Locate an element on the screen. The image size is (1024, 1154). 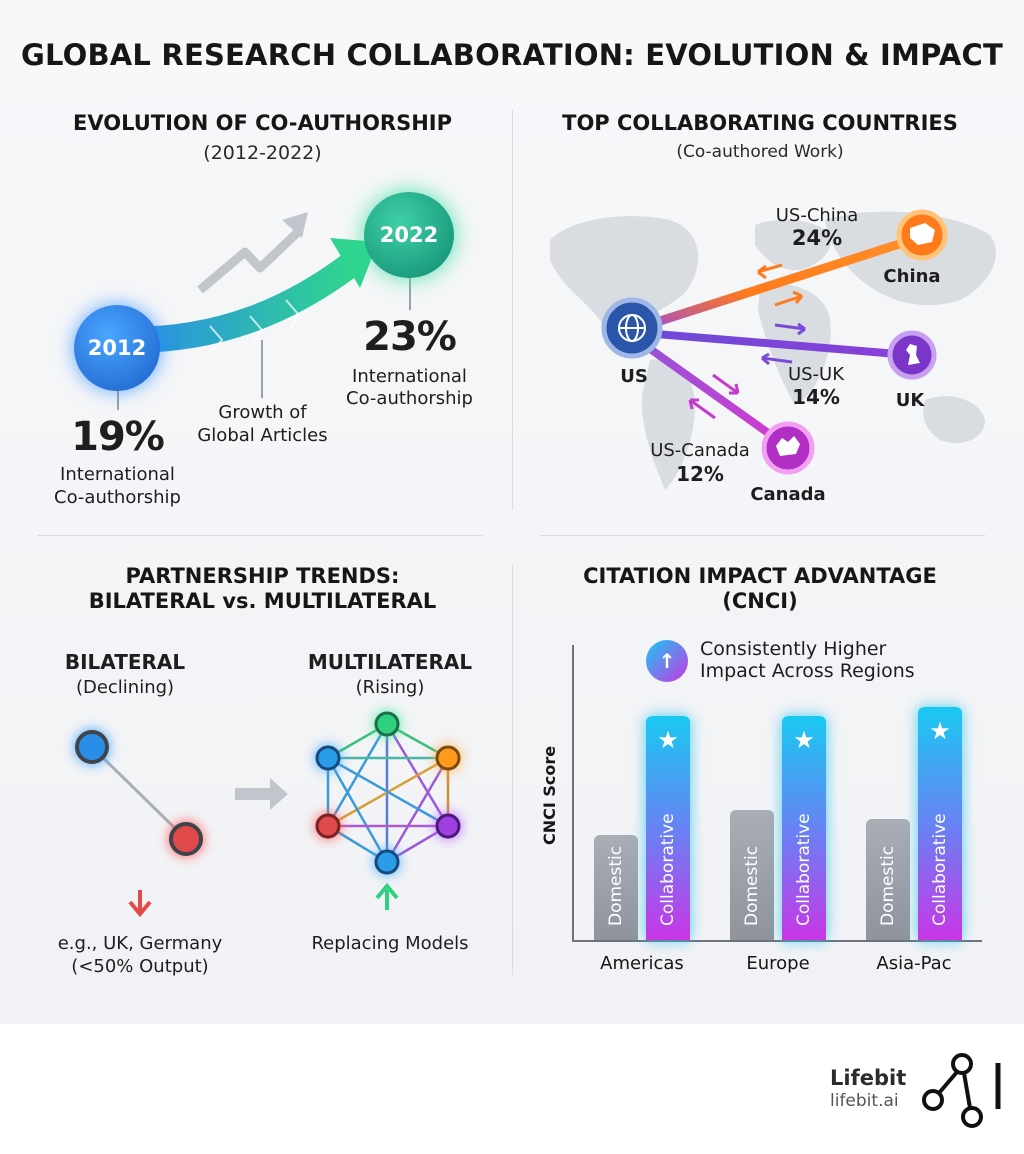
us-uk-pair: US-UK is located at coordinates (816, 374).